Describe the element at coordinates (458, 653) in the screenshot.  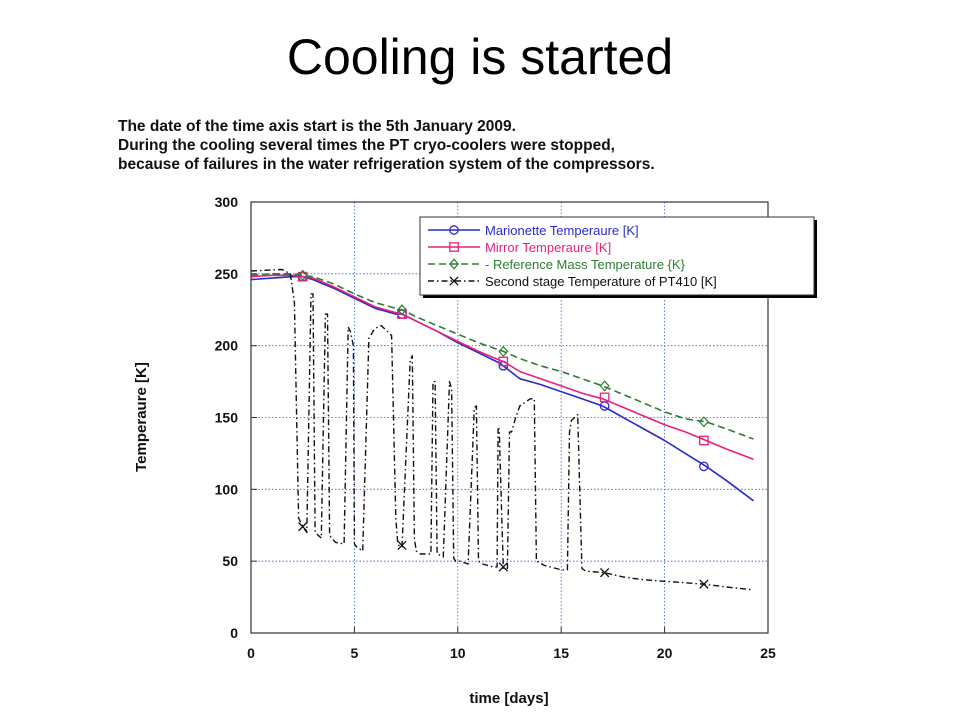
I see `x-tick-label: 10` at that location.